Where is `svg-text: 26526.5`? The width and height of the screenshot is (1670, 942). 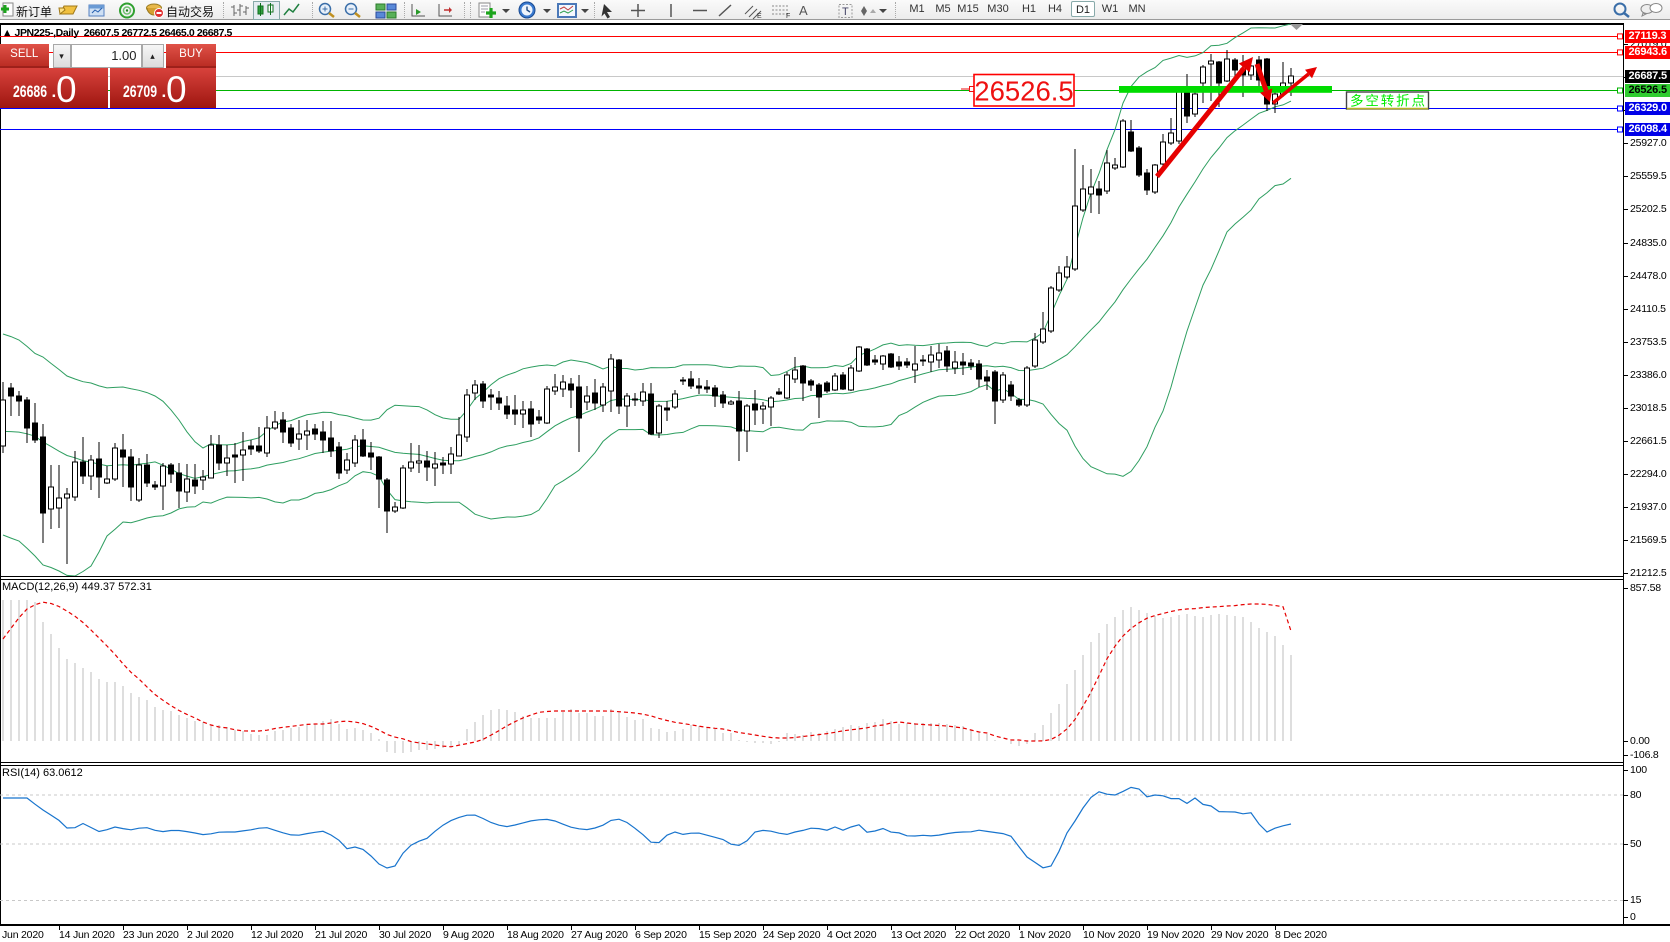
svg-text: 26526.5 is located at coordinates (1023, 91).